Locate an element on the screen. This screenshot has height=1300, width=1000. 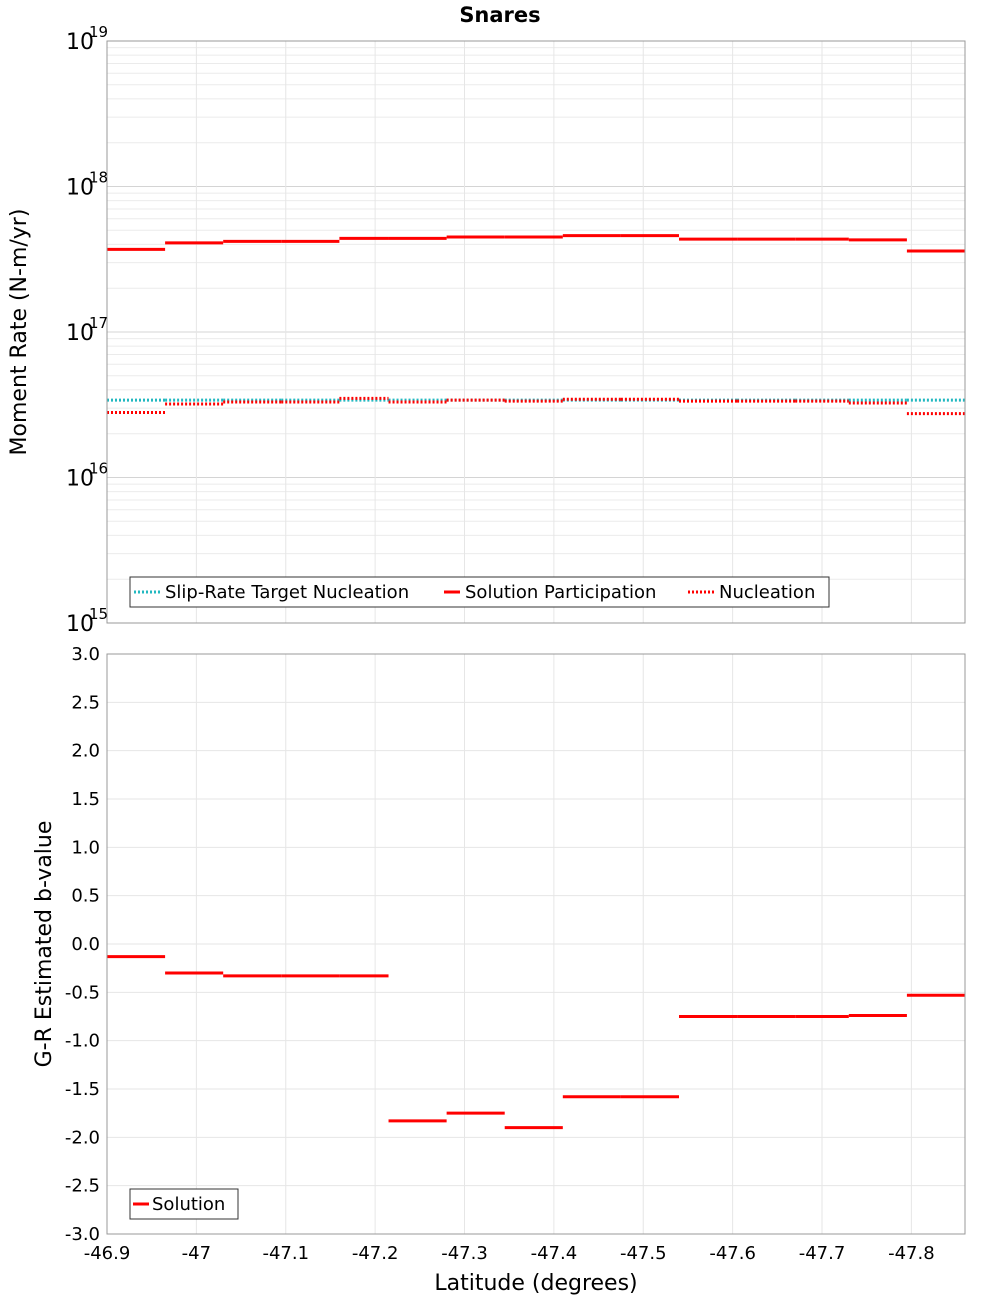
bottom-y-tick-label: -0.5 is located at coordinates (82, 992).